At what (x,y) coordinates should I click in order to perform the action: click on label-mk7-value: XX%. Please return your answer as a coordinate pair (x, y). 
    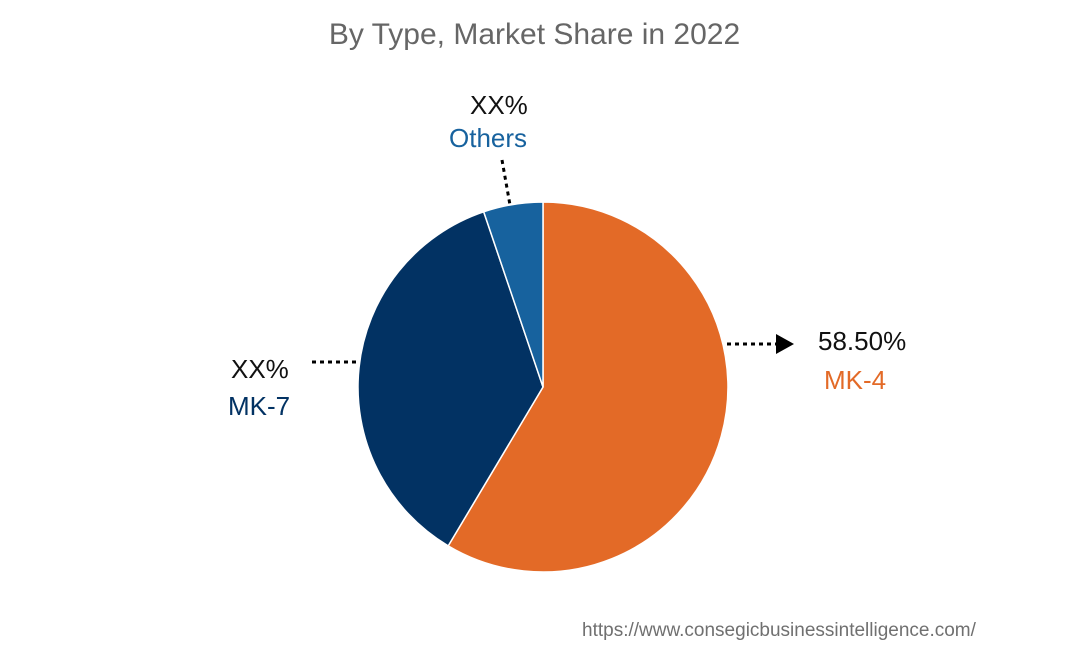
    Looking at the image, I should click on (260, 369).